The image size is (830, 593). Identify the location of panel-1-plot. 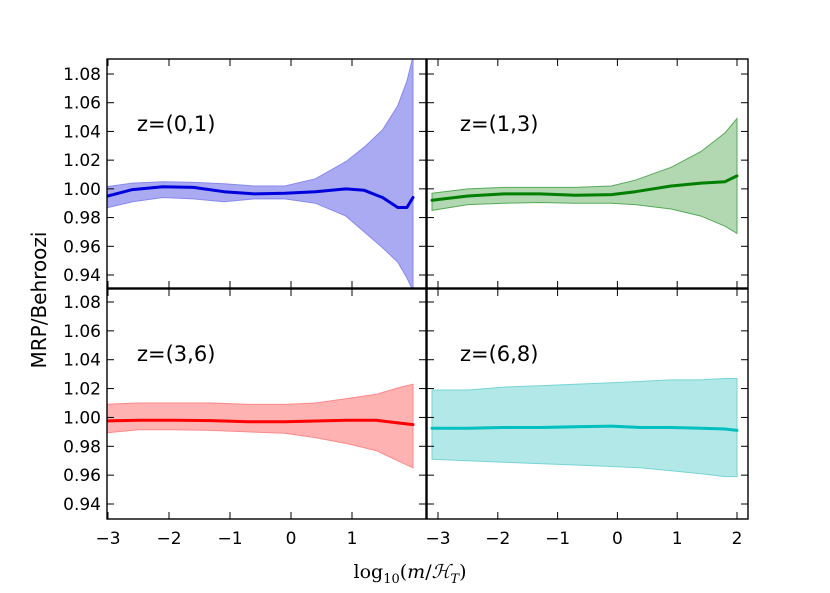
(261, 173).